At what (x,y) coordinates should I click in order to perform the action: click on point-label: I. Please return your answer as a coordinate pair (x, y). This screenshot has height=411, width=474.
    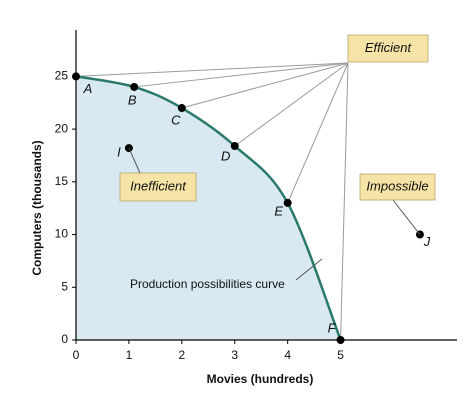
    Looking at the image, I should click on (119, 152).